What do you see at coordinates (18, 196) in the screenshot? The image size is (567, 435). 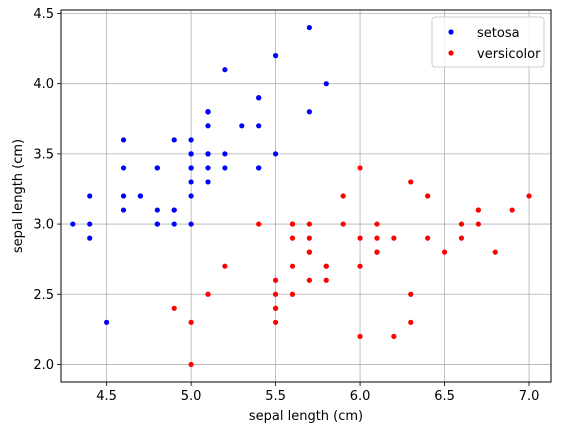 I see `y-axis-label: sepal length (cm)` at bounding box center [18, 196].